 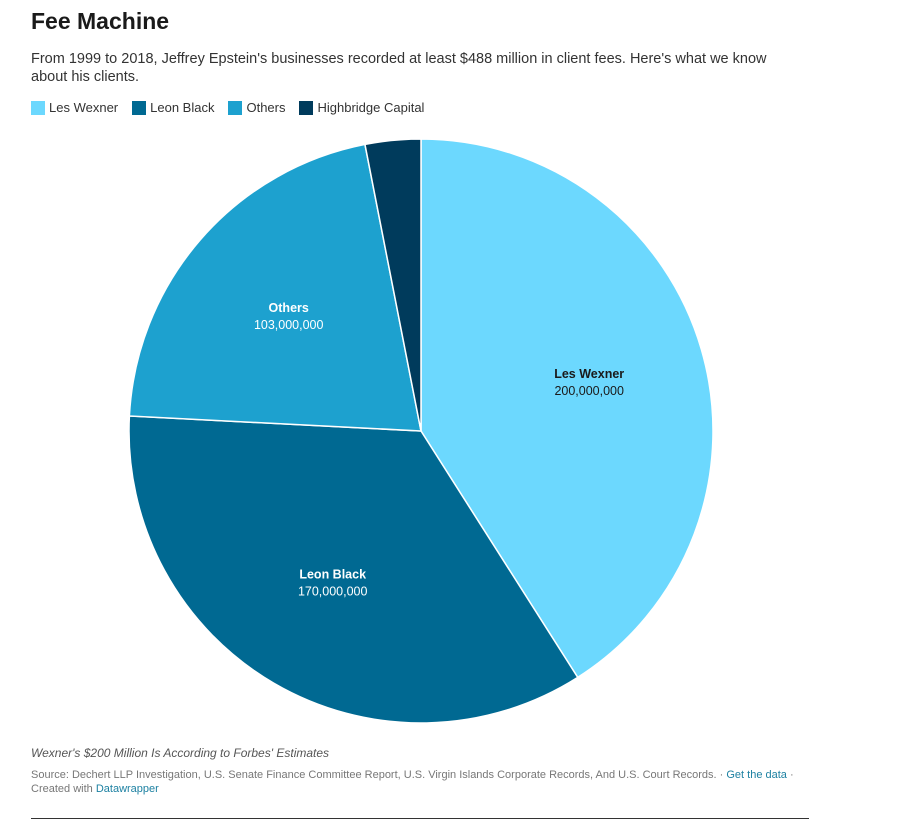 I want to click on get-data-link: Get the data, so click(x=756, y=775).